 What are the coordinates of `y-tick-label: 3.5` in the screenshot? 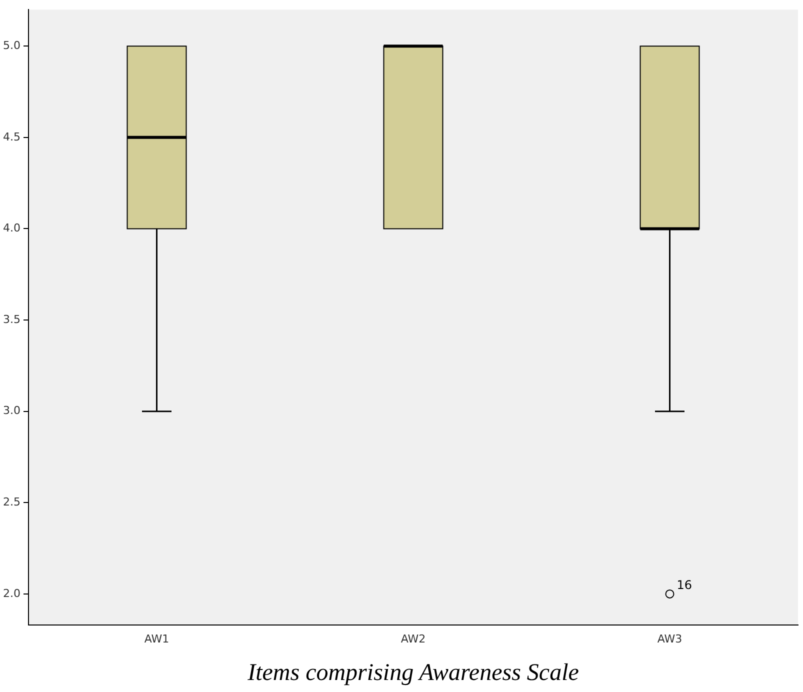 It's located at (11, 319).